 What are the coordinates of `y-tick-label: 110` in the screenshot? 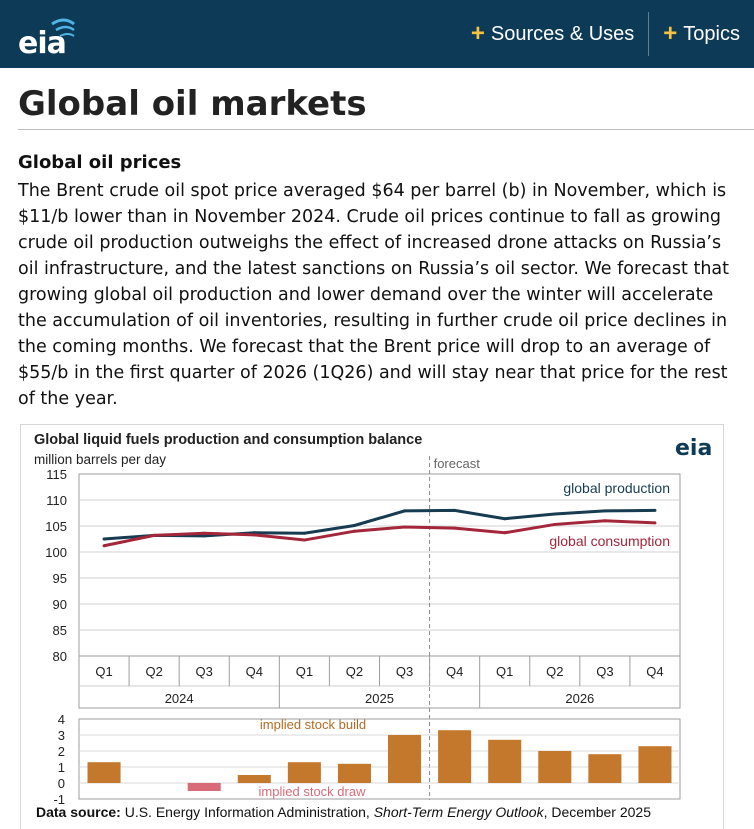 It's located at (56, 500).